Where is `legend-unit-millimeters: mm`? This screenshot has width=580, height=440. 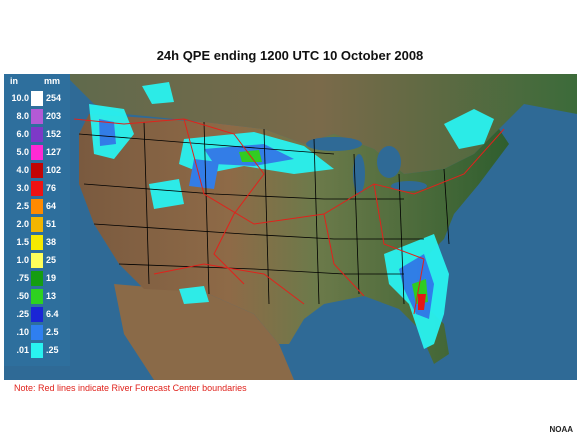 legend-unit-millimeters: mm is located at coordinates (52, 81).